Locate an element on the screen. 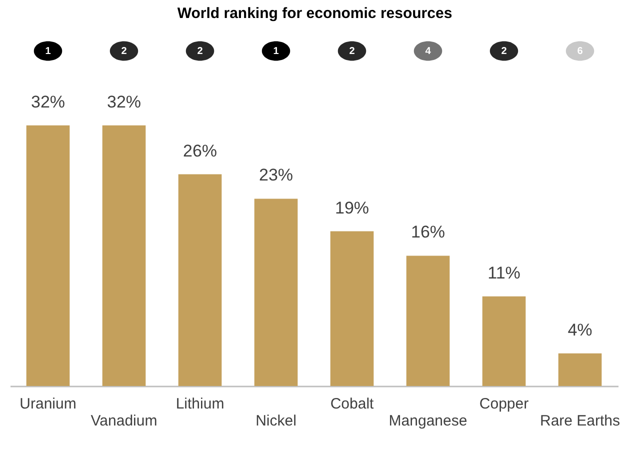 The image size is (632, 476). data-label: 11% is located at coordinates (504, 272).